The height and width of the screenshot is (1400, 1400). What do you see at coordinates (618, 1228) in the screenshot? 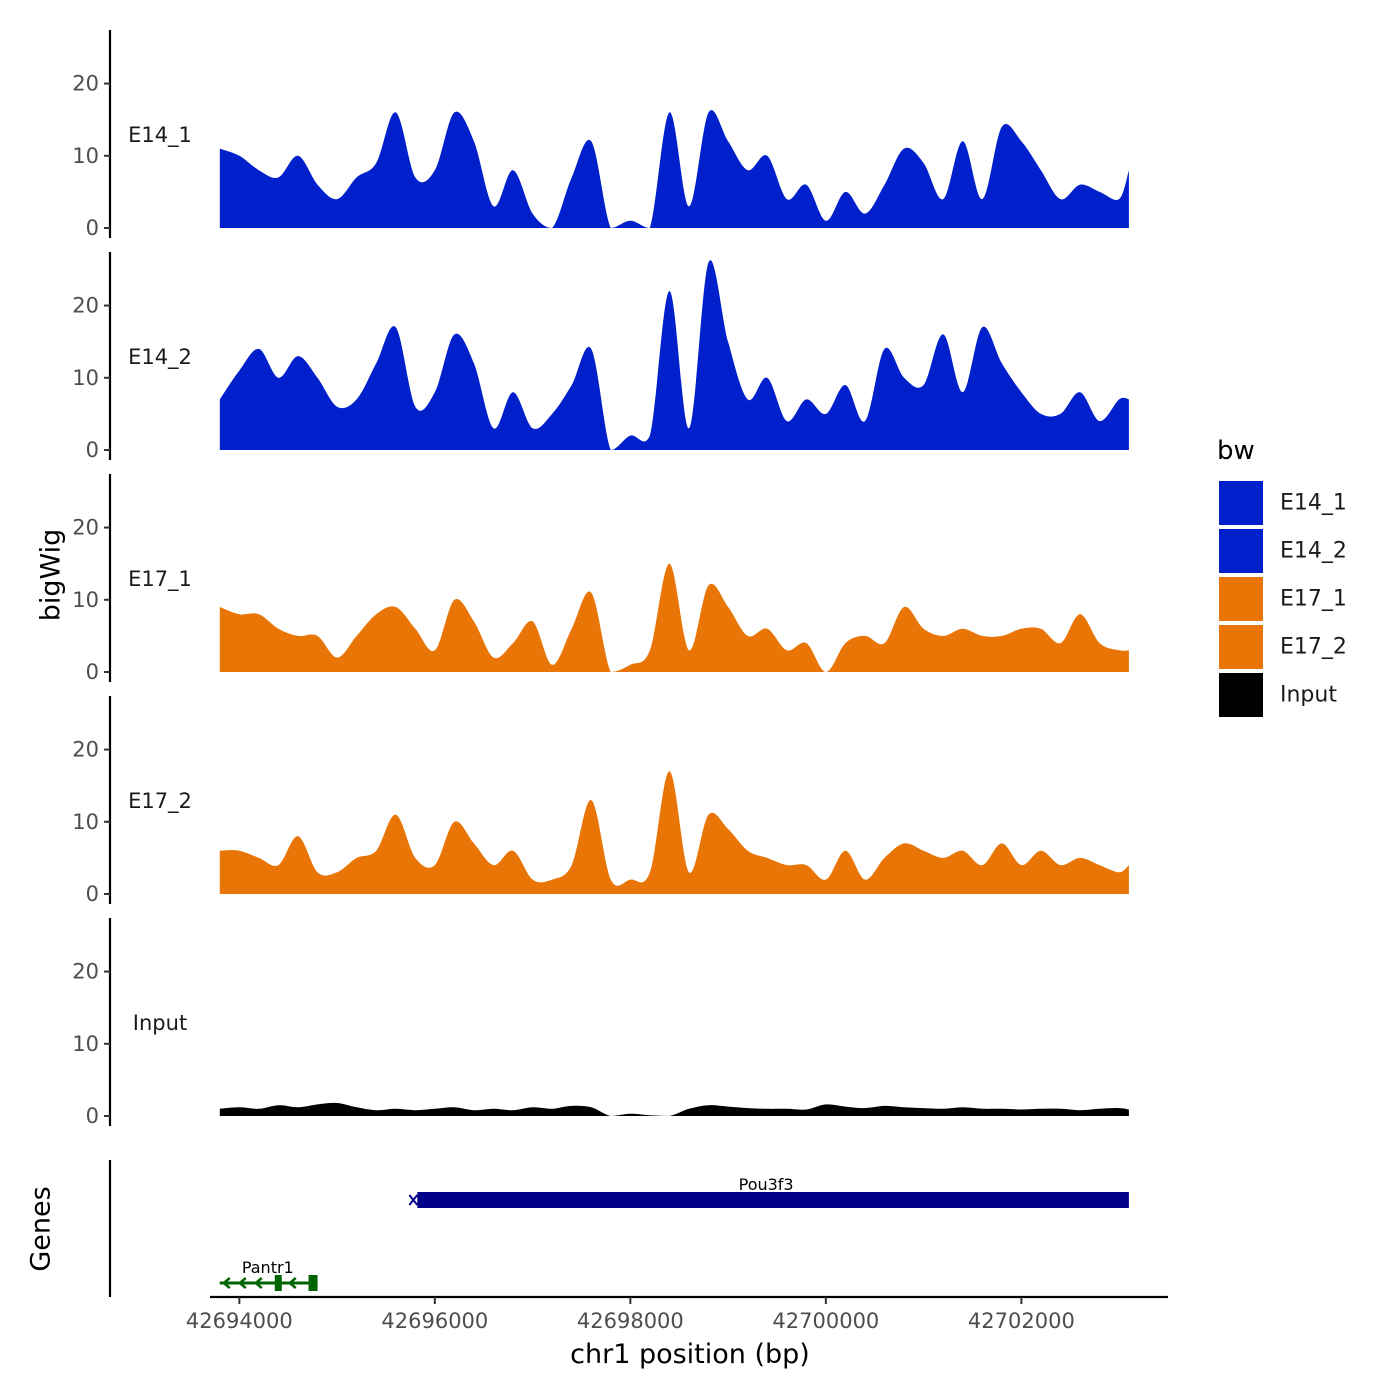
I see `gene-track: Pou3f3 Pantr1` at bounding box center [618, 1228].